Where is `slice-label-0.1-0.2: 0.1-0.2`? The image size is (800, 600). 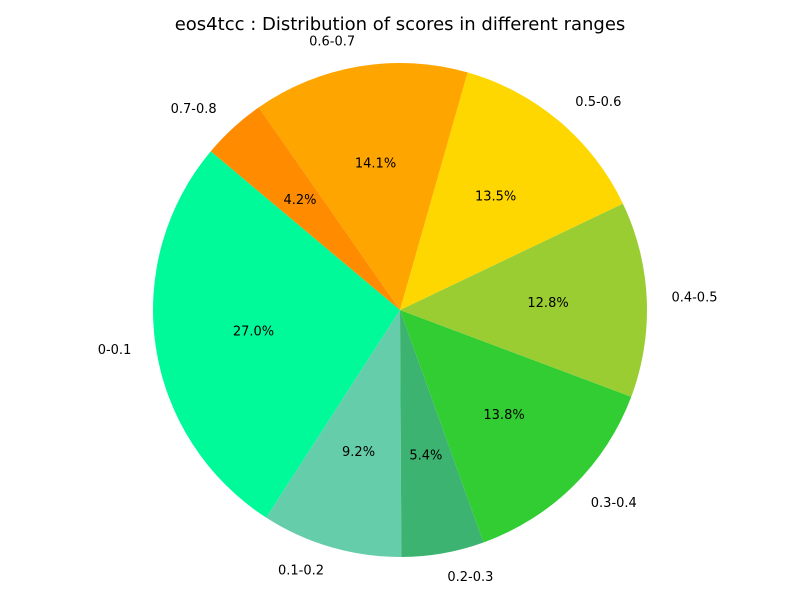
slice-label-0.1-0.2: 0.1-0.2 is located at coordinates (301, 570).